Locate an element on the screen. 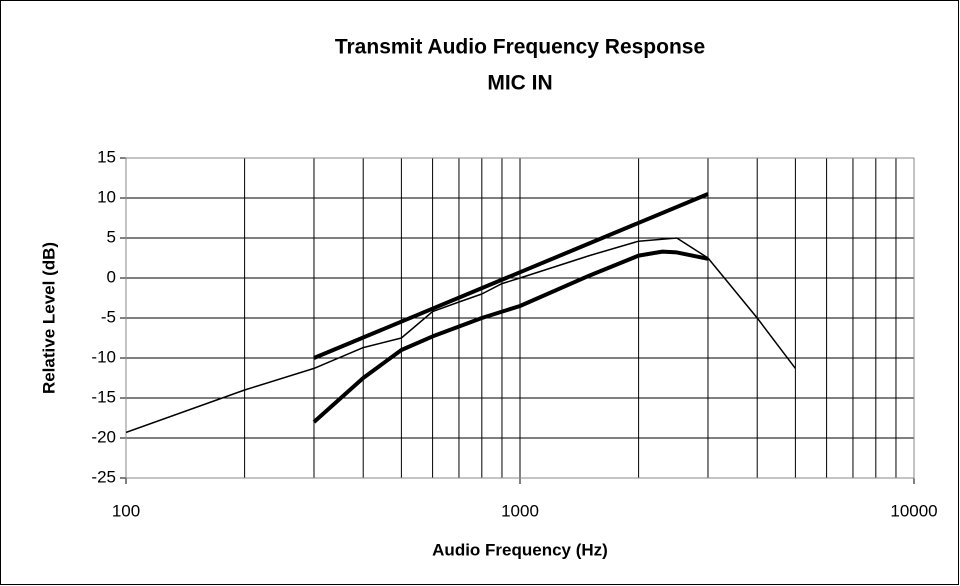  y-tick-label: 5 is located at coordinates (111, 236).